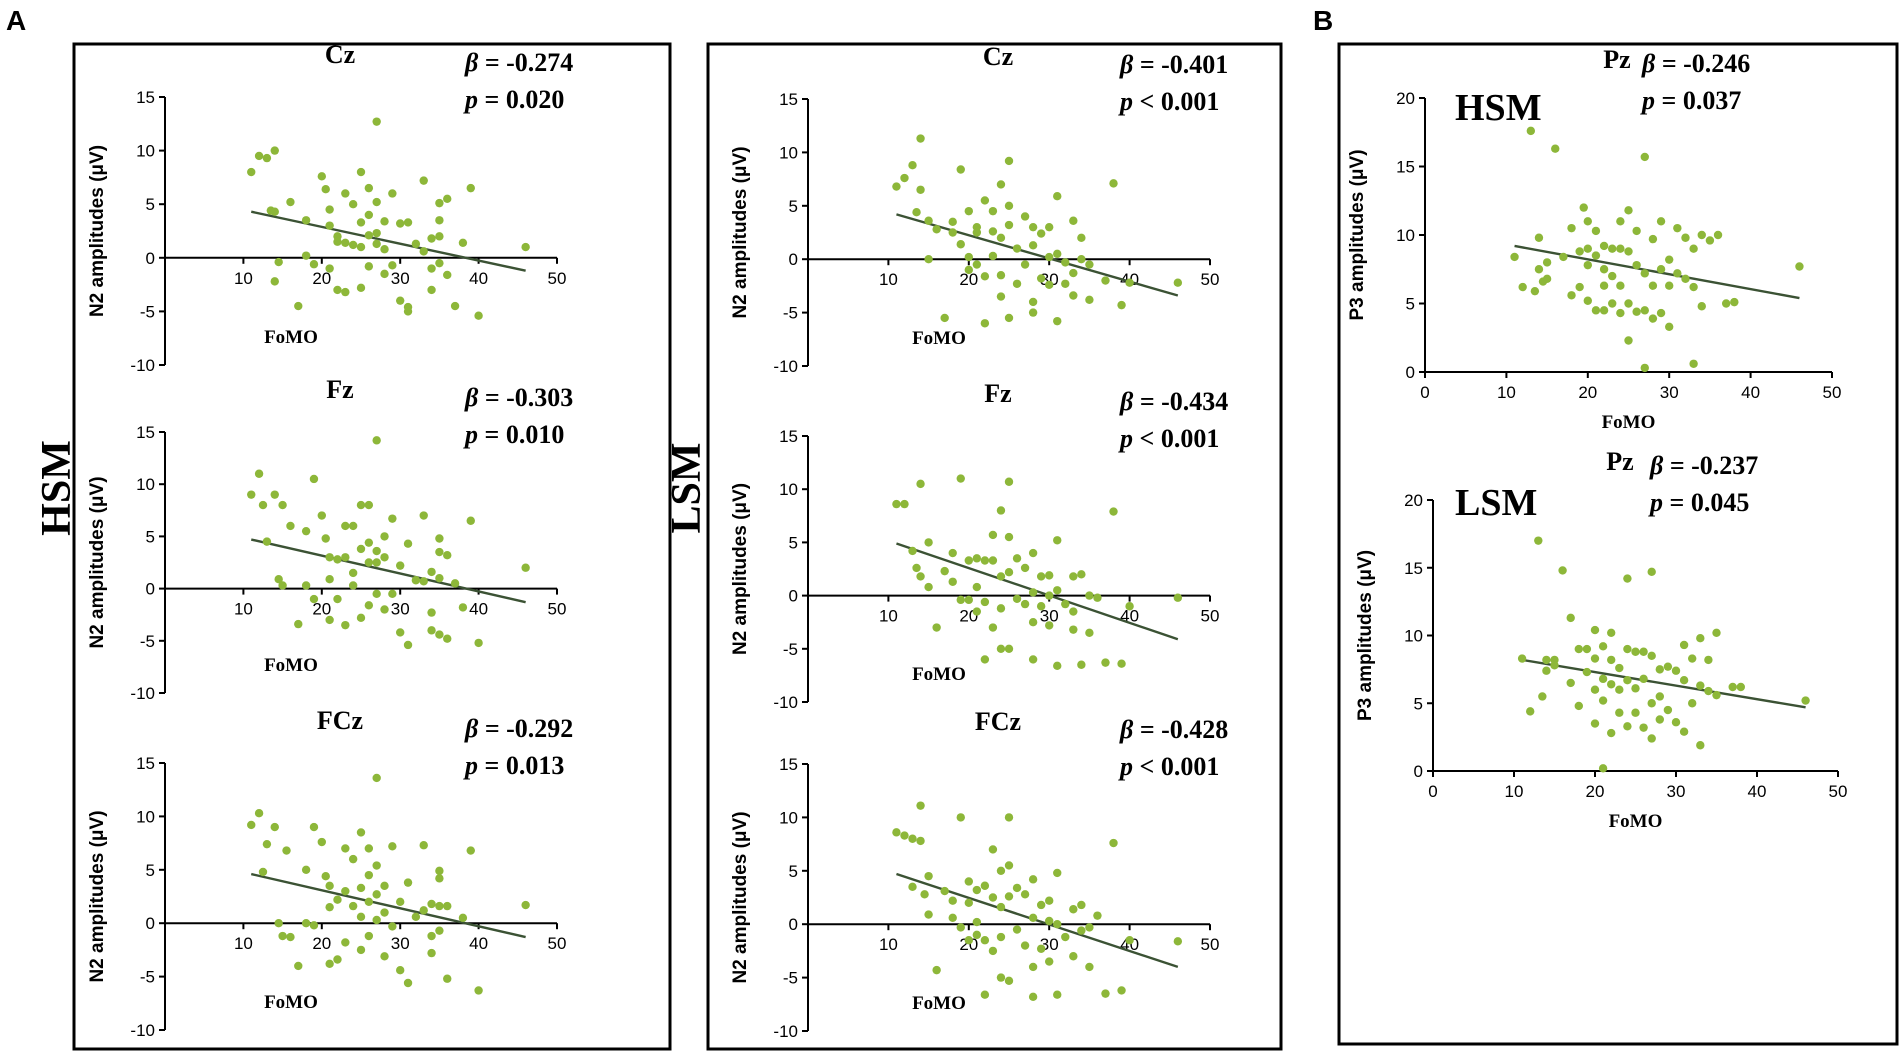  I want to click on p-value: = 0.020, so click(521, 99).